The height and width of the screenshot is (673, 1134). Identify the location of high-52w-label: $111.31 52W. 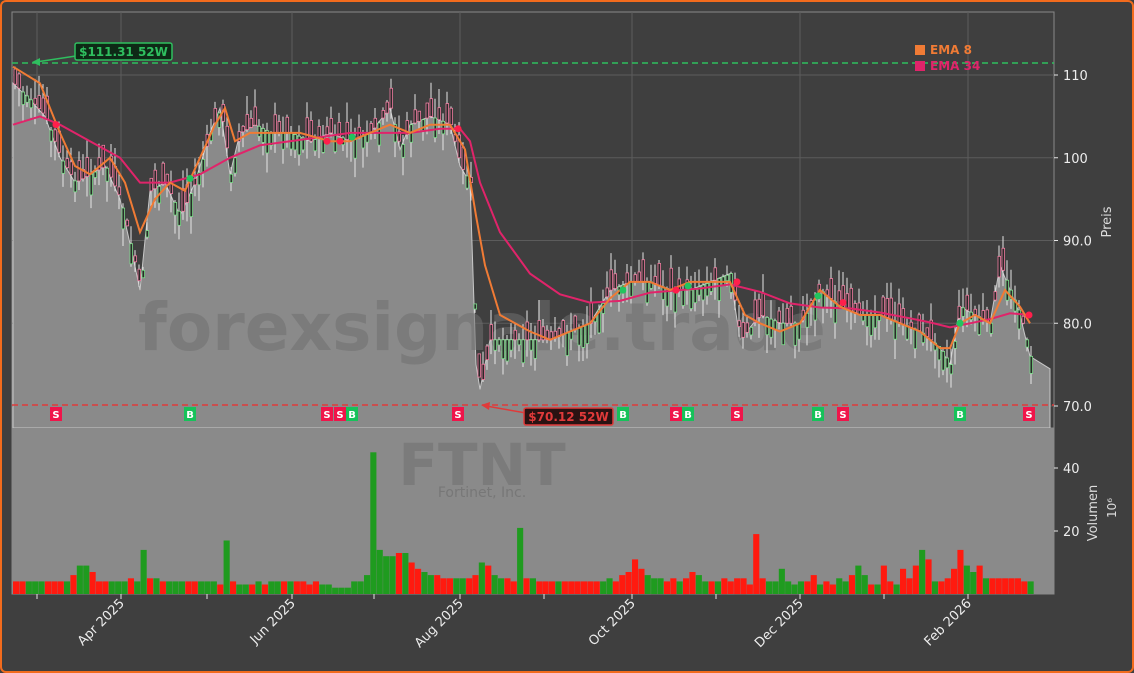
(123, 52).